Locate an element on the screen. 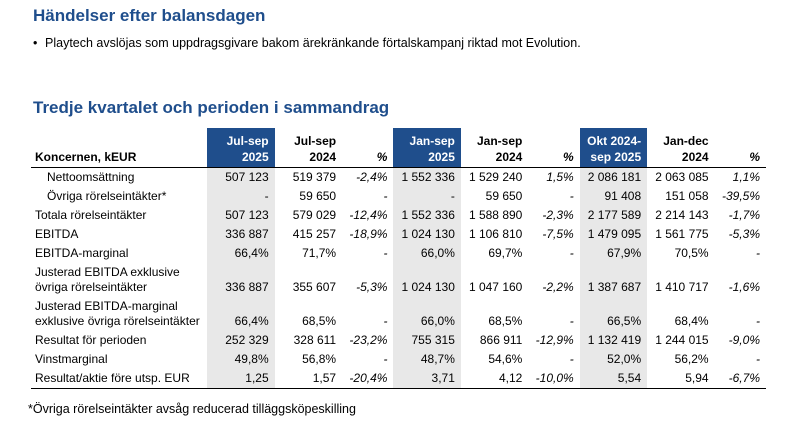 Image resolution: width=798 pixels, height=429 pixels. cell-value: 151 058 is located at coordinates (687, 196).